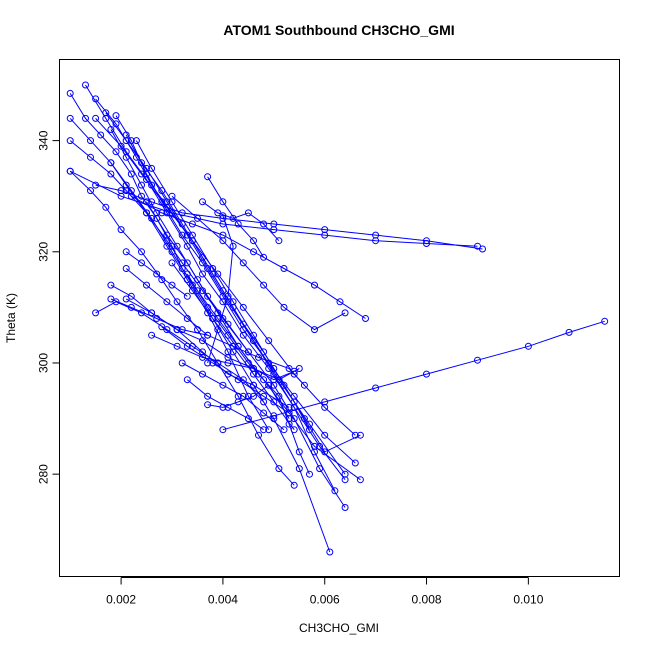 The height and width of the screenshot is (650, 650). What do you see at coordinates (44, 363) in the screenshot?
I see `y-tick-label: 300` at bounding box center [44, 363].